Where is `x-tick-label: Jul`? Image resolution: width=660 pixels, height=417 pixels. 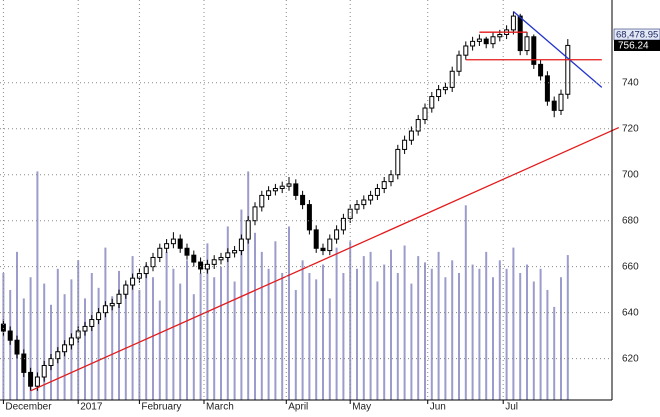
x-tick-label: Jul is located at coordinates (511, 407).